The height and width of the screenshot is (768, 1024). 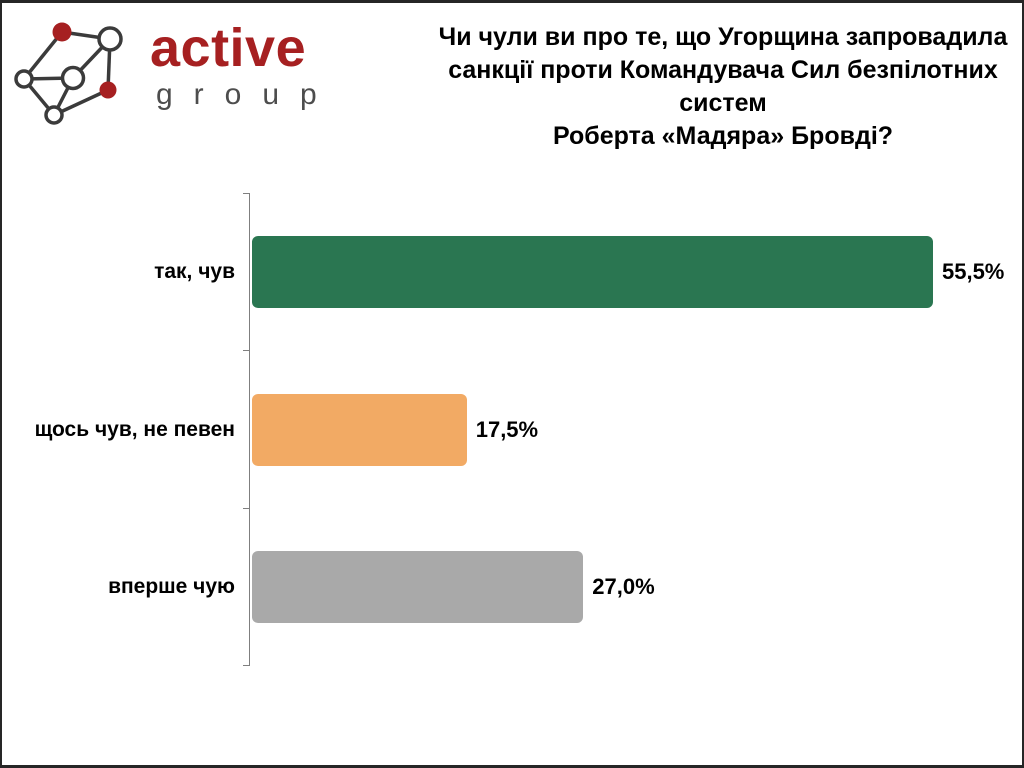 What do you see at coordinates (418, 587) in the screenshot?
I see `bar-first-time` at bounding box center [418, 587].